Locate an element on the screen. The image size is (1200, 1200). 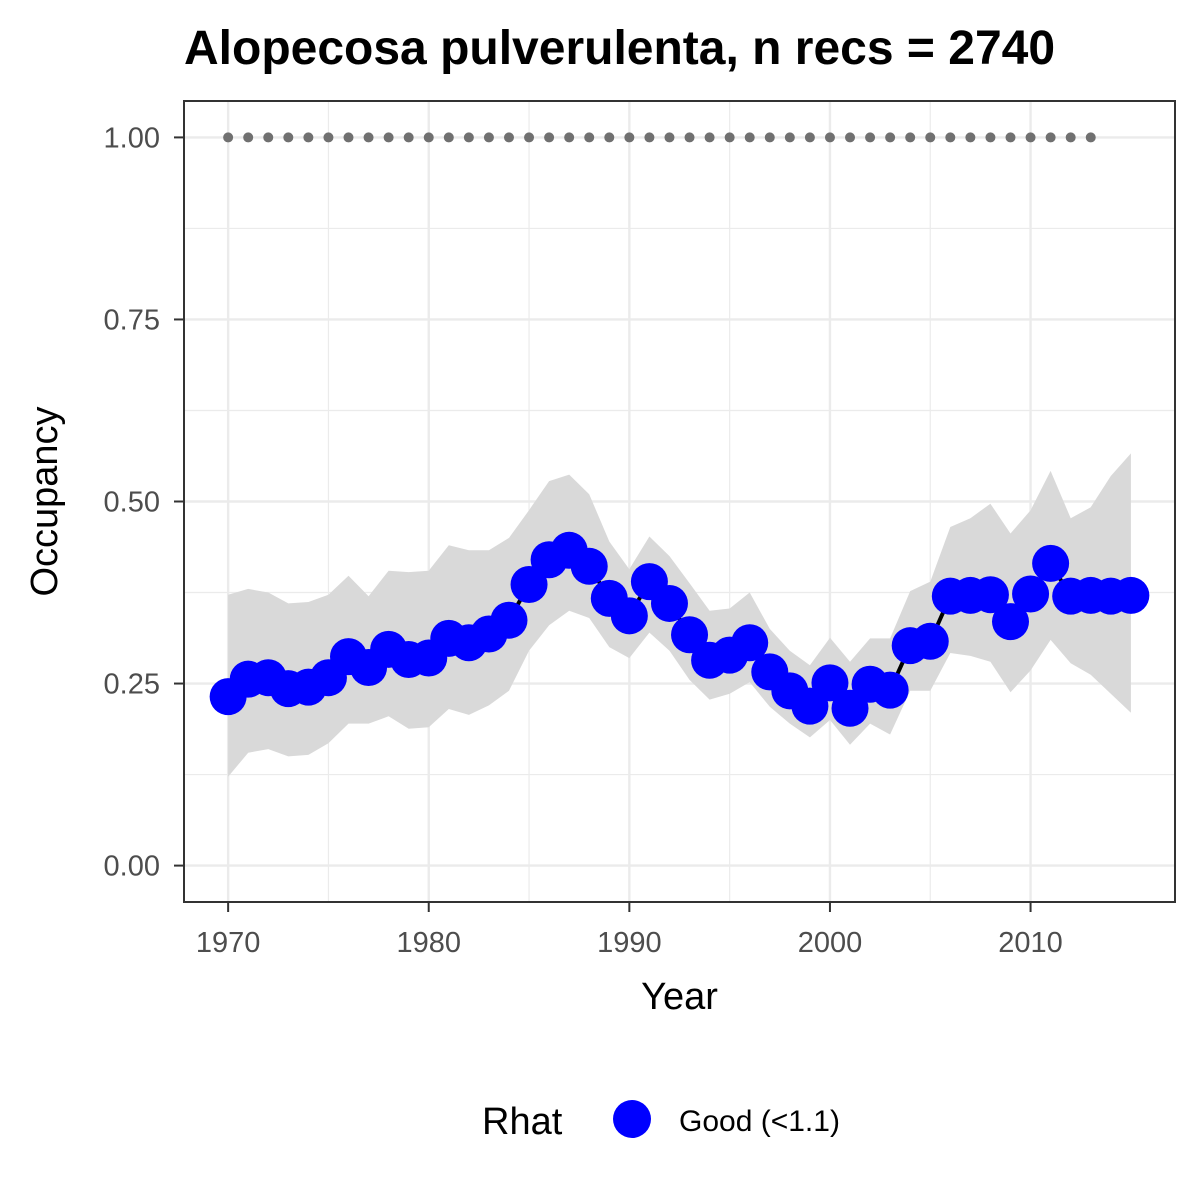
x-tick-label: 1980 is located at coordinates (428, 943).